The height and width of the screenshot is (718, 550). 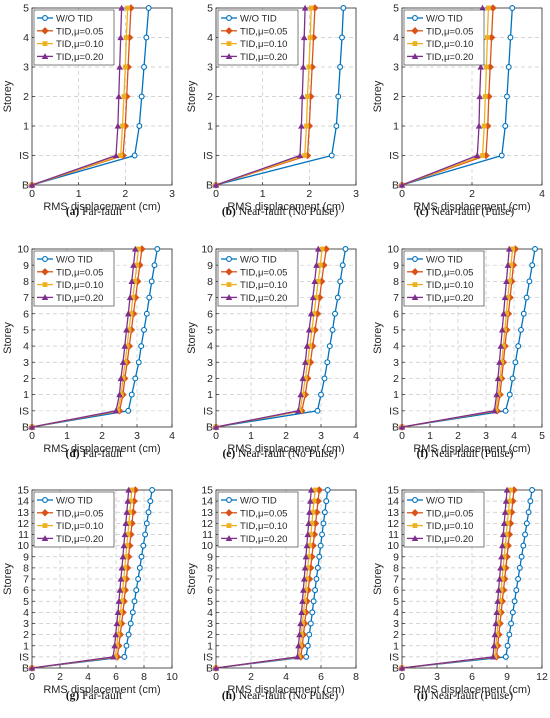 What do you see at coordinates (208, 411) in the screenshot?
I see `y-tick-label: IS` at bounding box center [208, 411].